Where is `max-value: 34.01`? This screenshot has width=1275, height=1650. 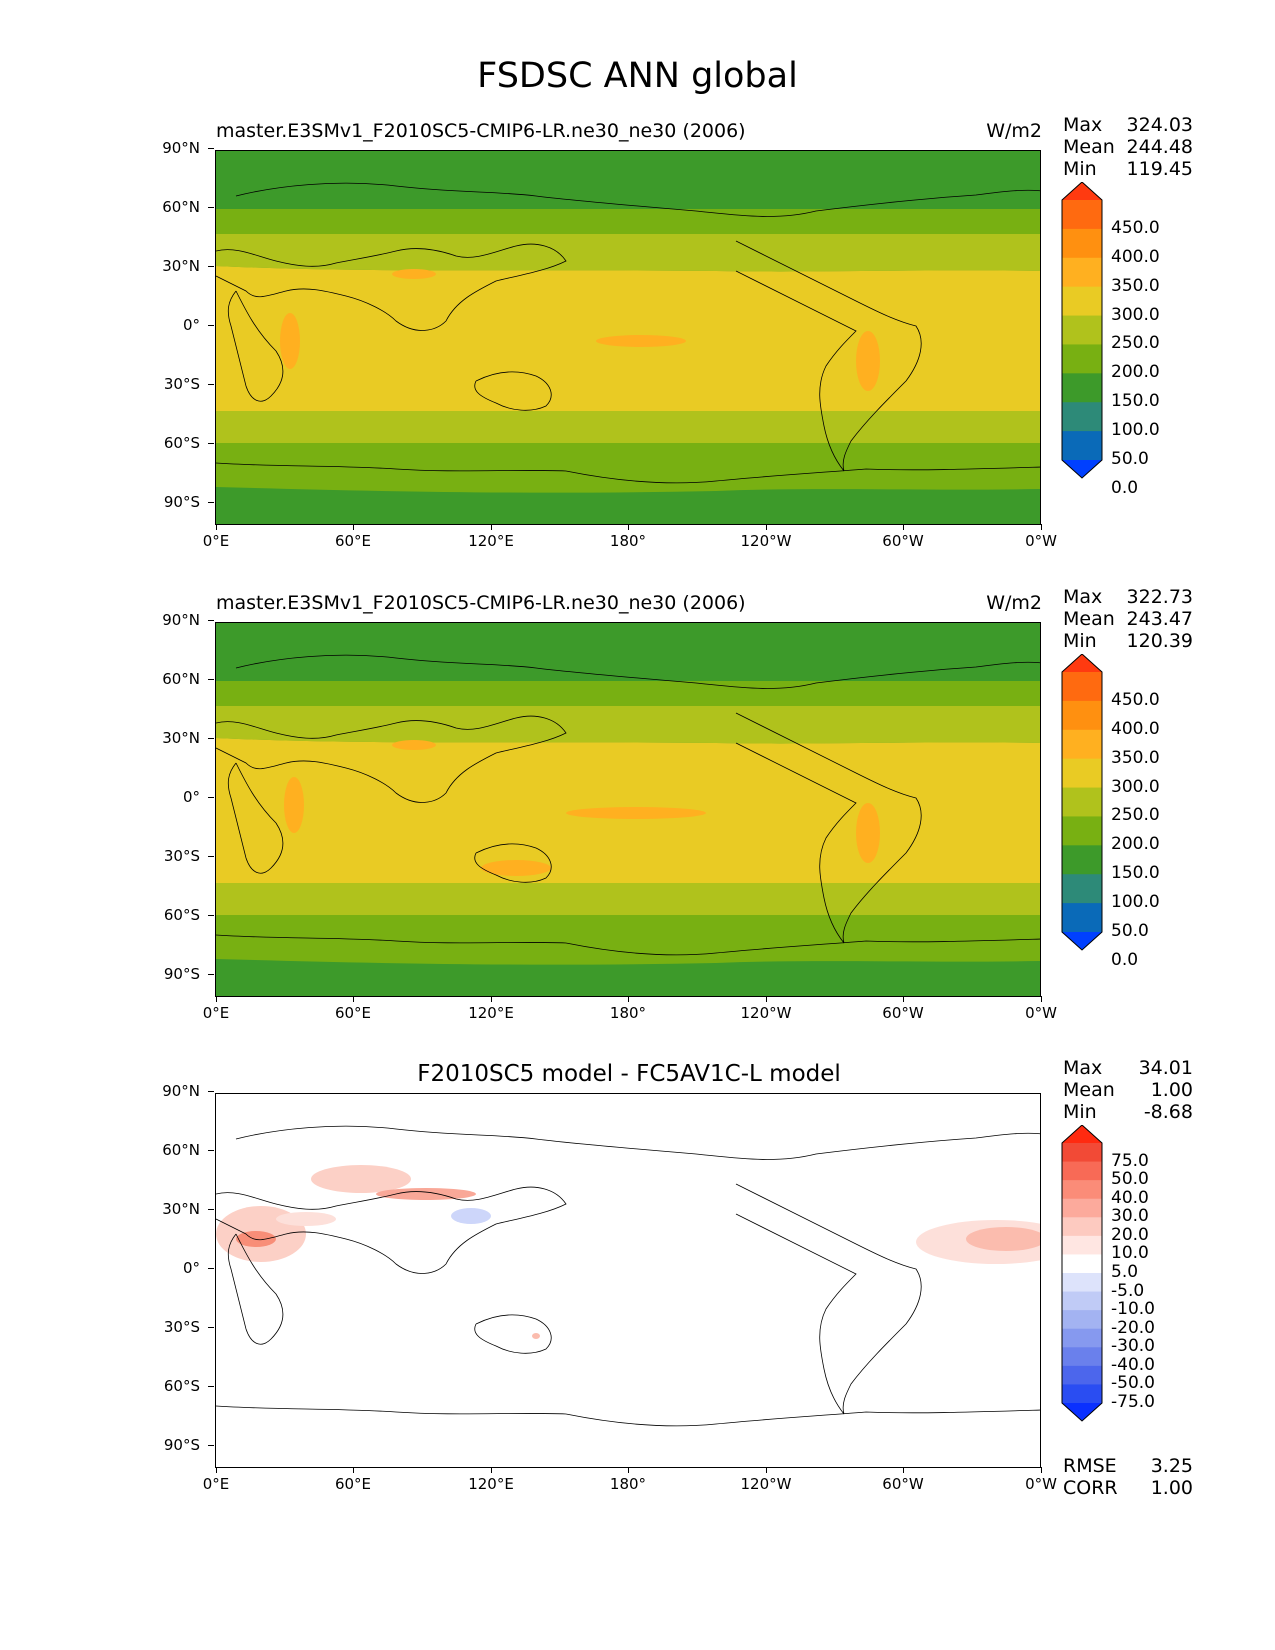
max-value: 34.01 is located at coordinates (1165, 1068).